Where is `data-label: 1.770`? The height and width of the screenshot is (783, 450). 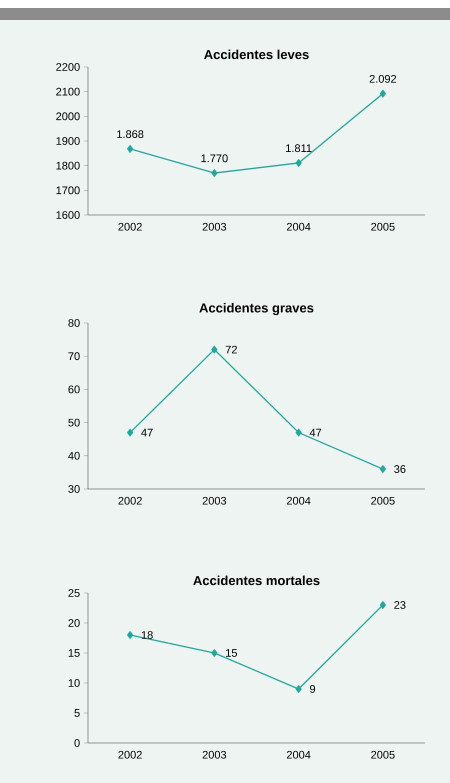
data-label: 1.770 is located at coordinates (214, 158).